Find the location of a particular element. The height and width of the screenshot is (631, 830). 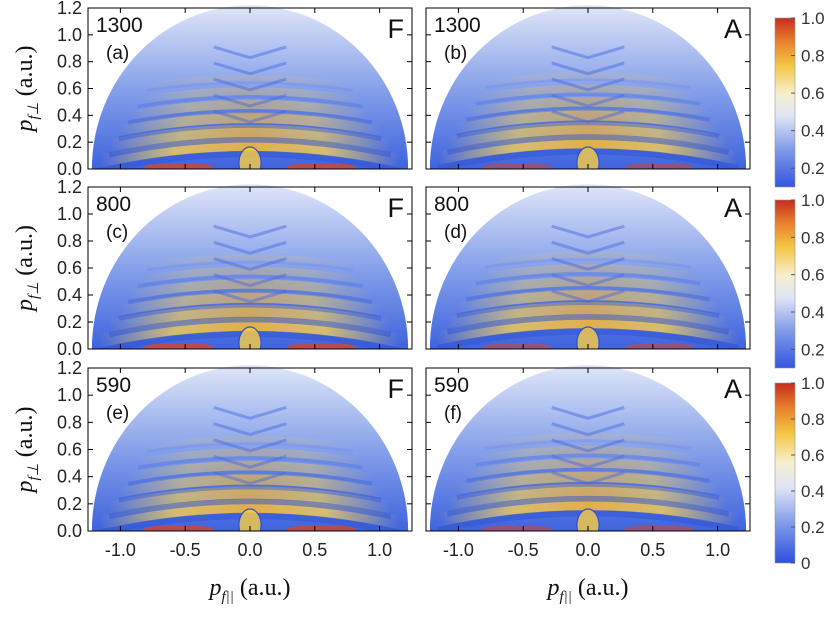

panel-a: 0.0 0.2 0.4 0.6 0.8 1.0 1.2 1300 (a) F is located at coordinates (235, 89).